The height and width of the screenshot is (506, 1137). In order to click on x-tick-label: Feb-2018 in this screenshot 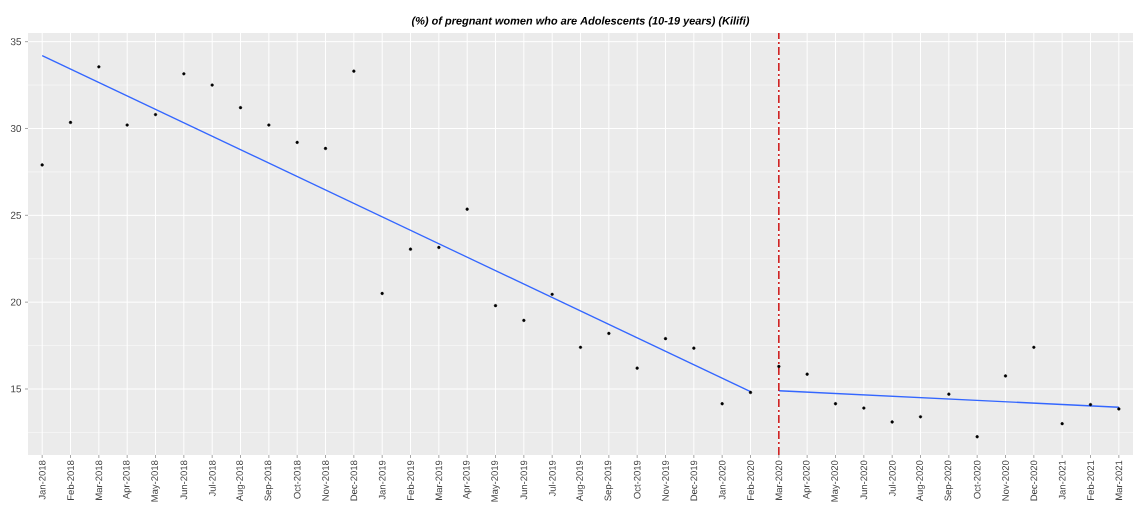, I will do `click(70, 480)`.